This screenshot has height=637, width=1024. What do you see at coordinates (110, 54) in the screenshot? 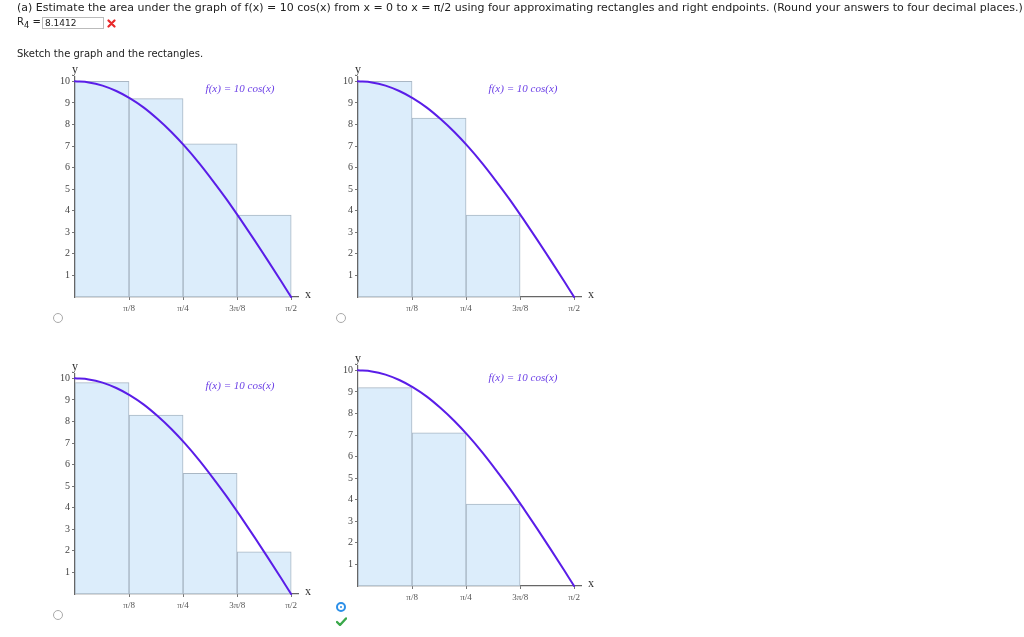
I see `text: Sketch the graph and the rectangles.` at bounding box center [110, 54].